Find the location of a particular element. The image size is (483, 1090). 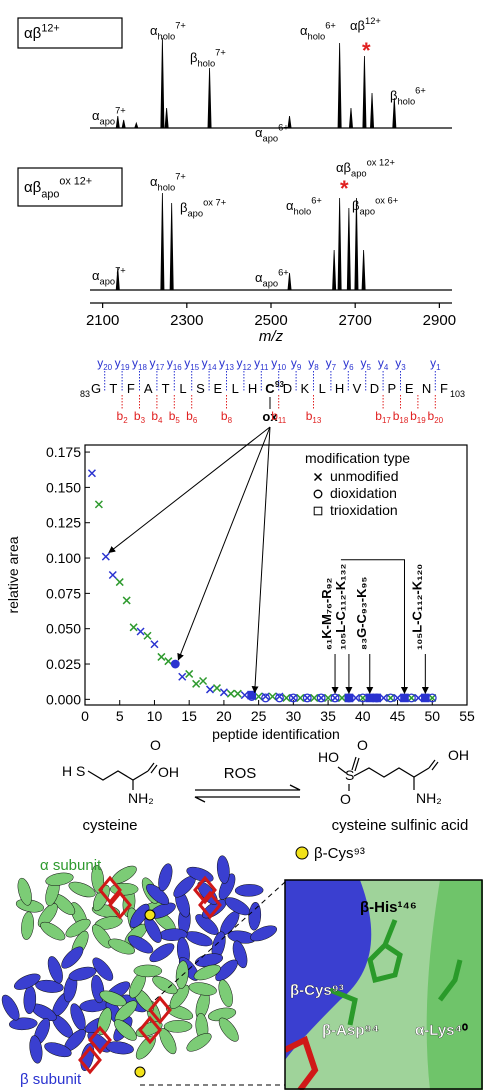

ion-number: 3 is located at coordinates (403, 367).